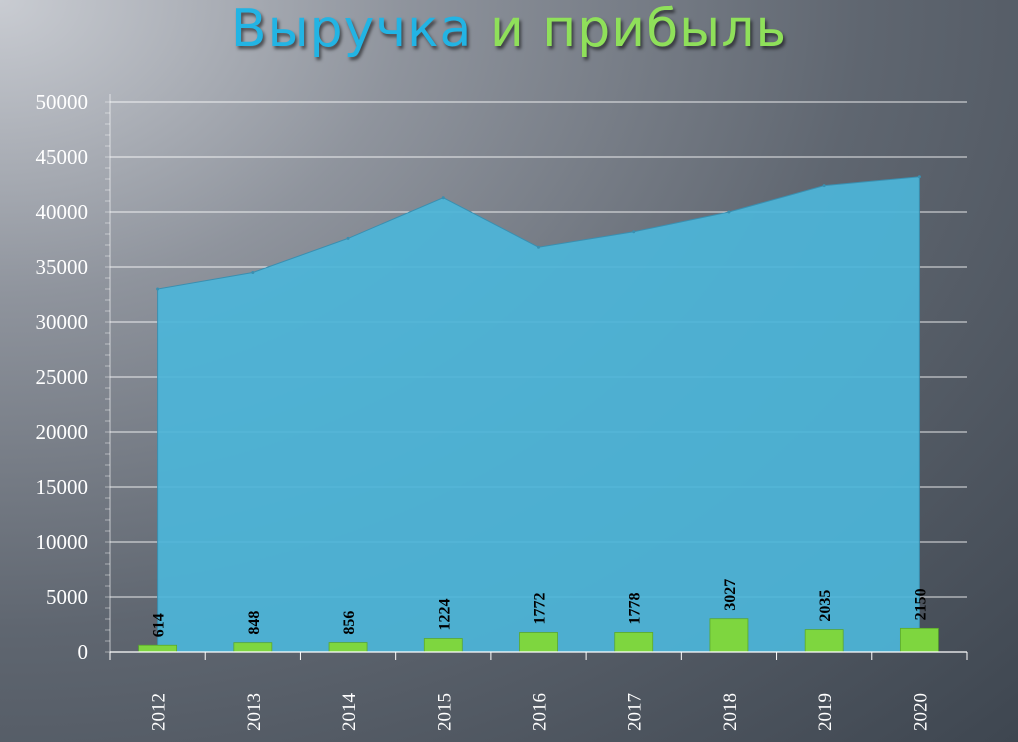  I want to click on data-label: 2035, so click(825, 606).